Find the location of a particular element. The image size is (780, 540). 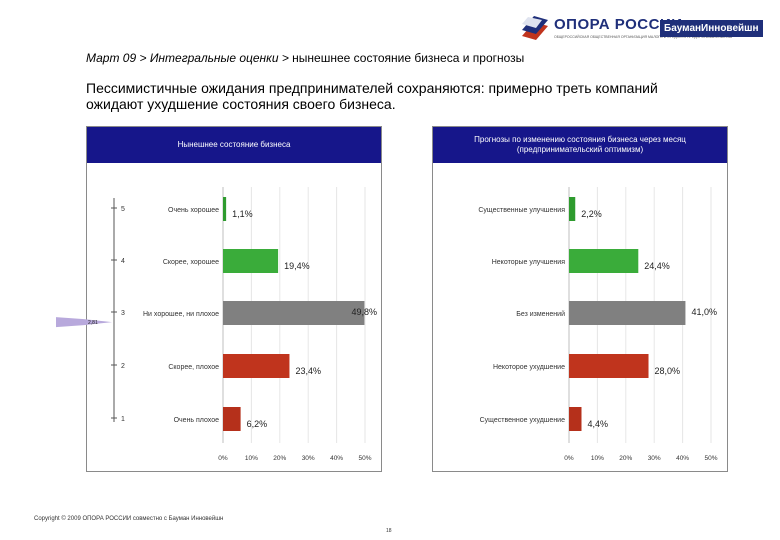

value-label: 24,4% is located at coordinates (657, 266).